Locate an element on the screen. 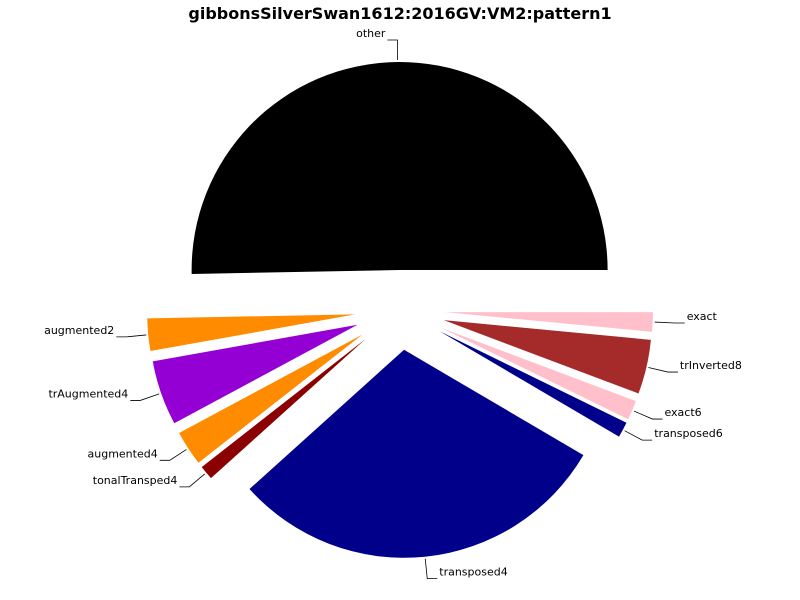 The height and width of the screenshot is (600, 800). pie-slice-augmented4 is located at coordinates (271, 398).